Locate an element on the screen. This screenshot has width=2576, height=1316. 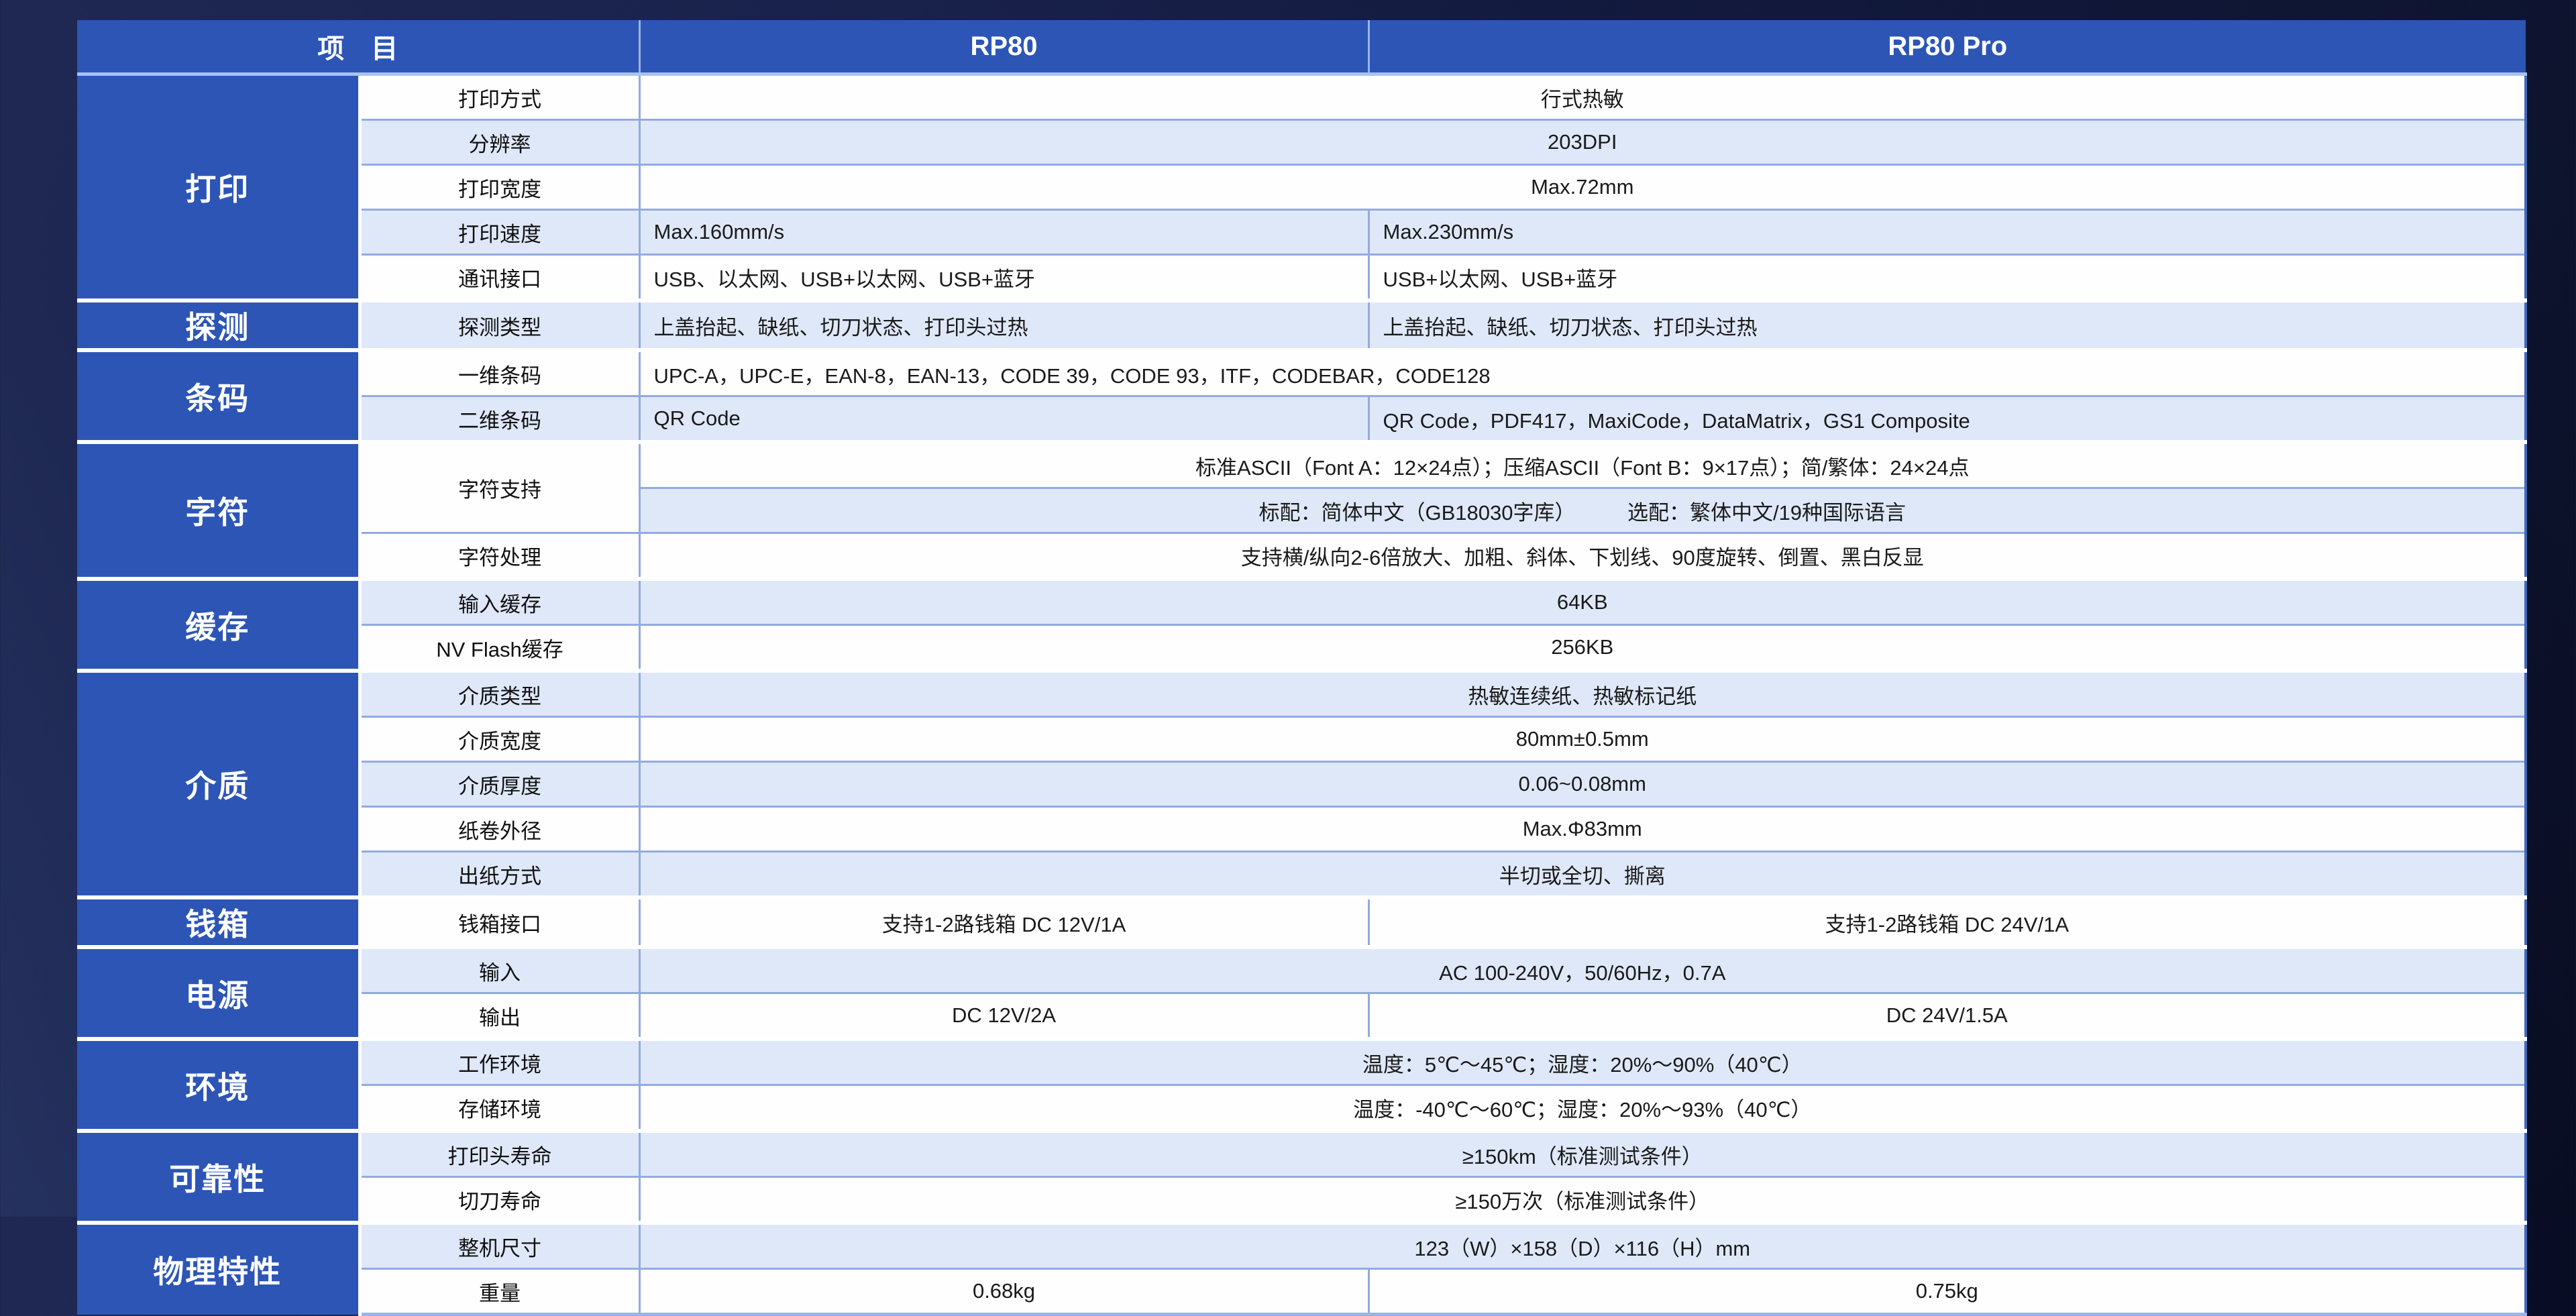
table-row: 重量 0.68kg 0.75kg is located at coordinates (1302, 1292).